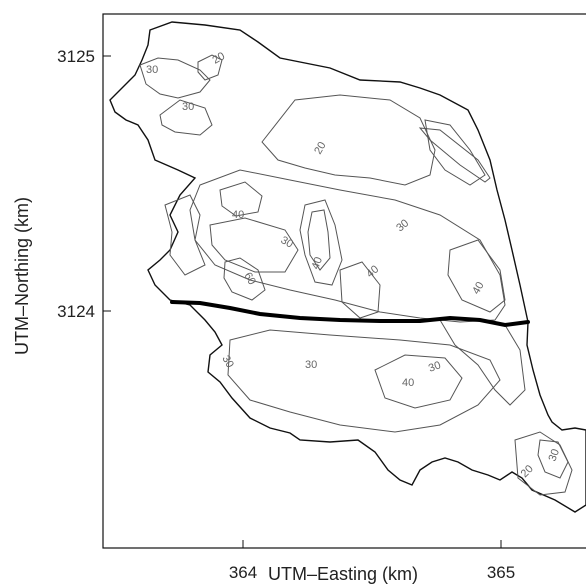 This screenshot has height=585, width=586. What do you see at coordinates (185, 235) in the screenshot?
I see `contour-west-30b` at bounding box center [185, 235].